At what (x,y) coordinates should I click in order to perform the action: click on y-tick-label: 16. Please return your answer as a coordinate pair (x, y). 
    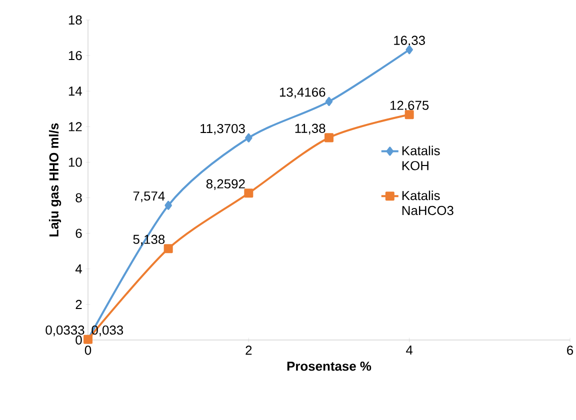
    Looking at the image, I should click on (75, 55).